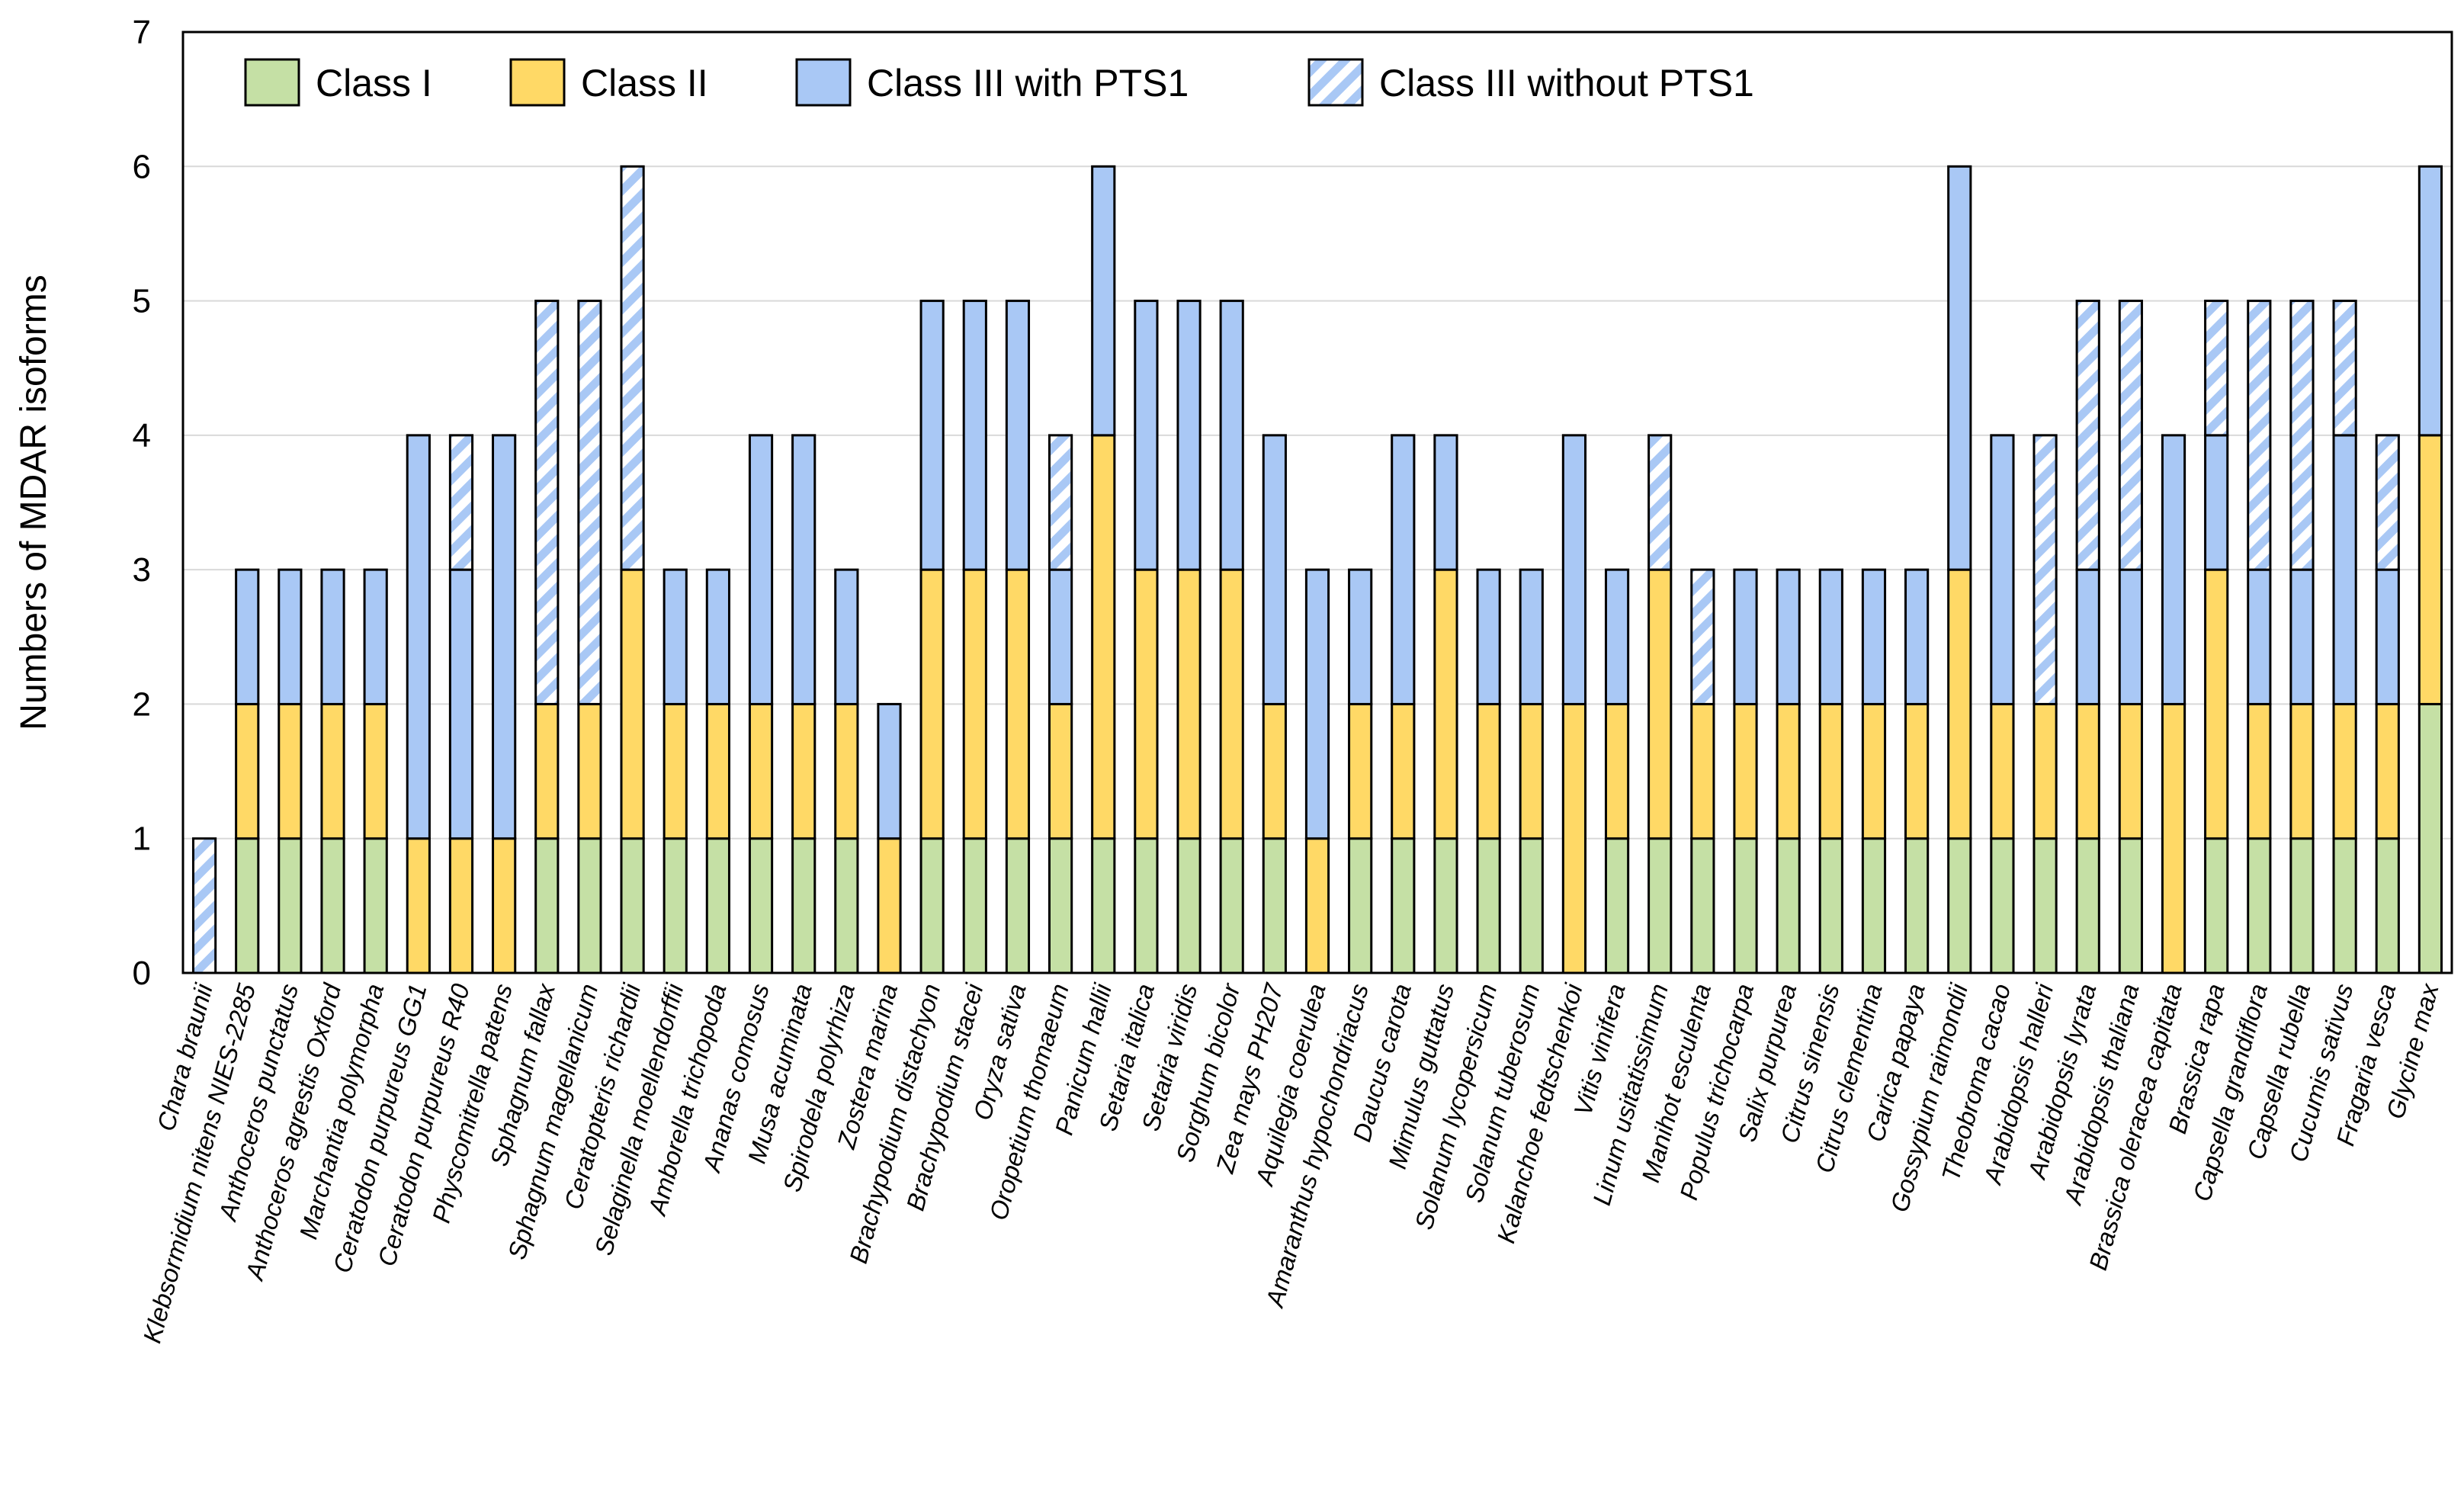  Describe the element at coordinates (142, 503) in the screenshot. I see `y-axis-ticks: 0 1 2 3 4 5 6 7` at that location.